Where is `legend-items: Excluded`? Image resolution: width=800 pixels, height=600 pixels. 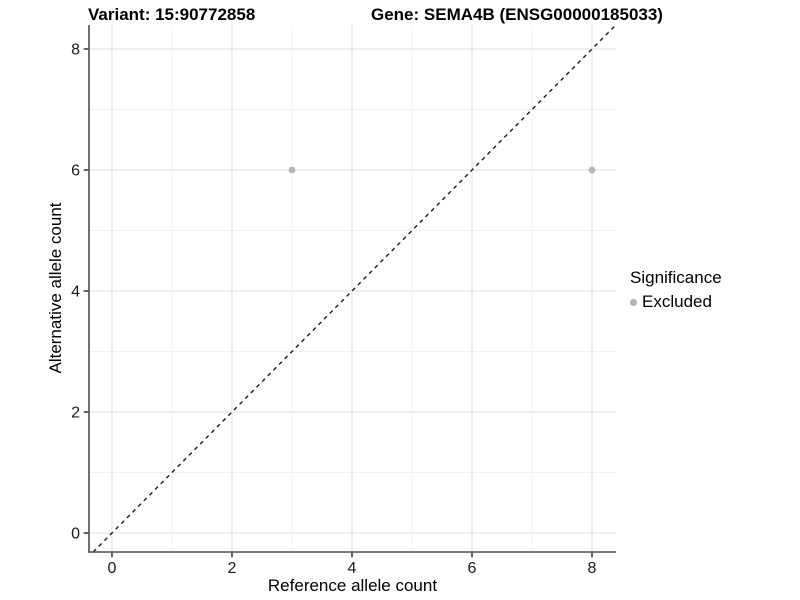 legend-items: Excluded is located at coordinates (676, 302).